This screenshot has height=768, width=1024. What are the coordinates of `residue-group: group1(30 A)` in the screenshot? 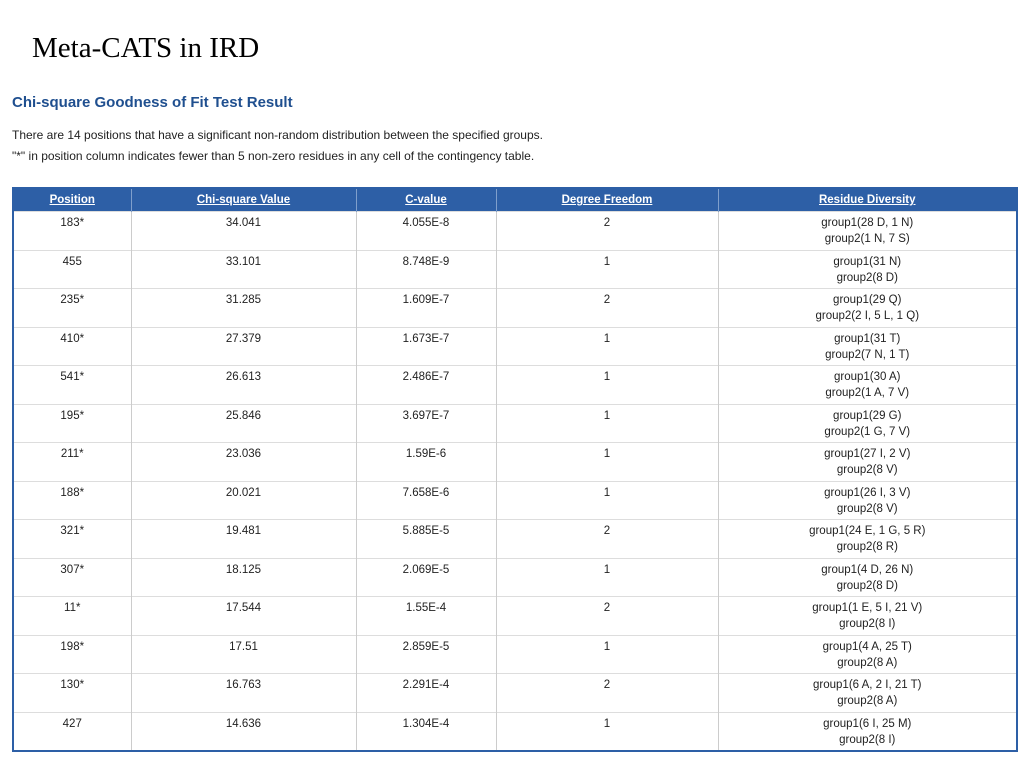 It's located at (867, 377).